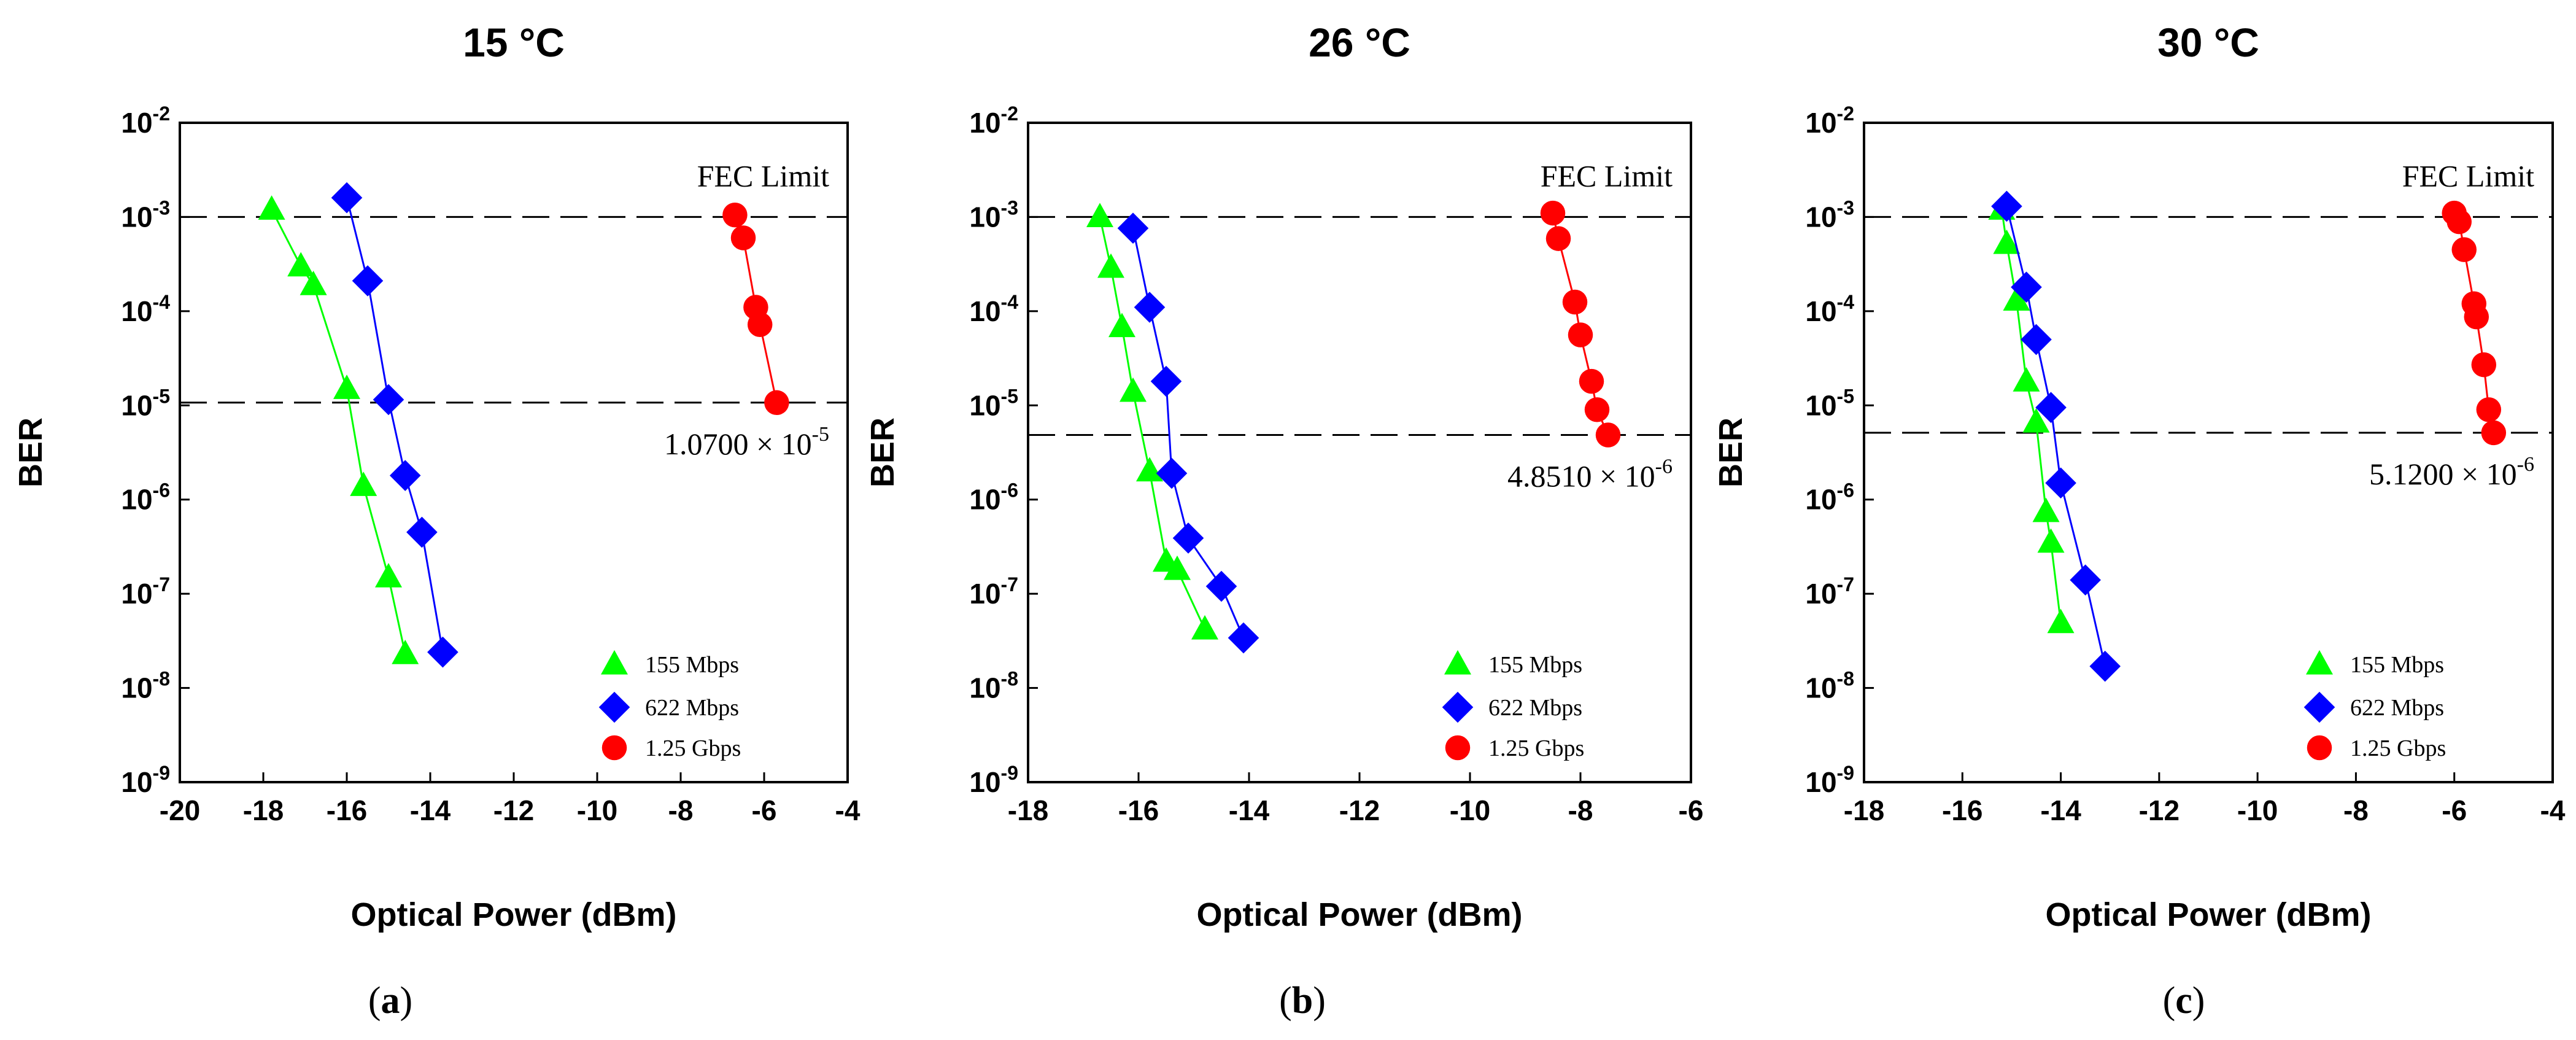  What do you see at coordinates (2443, 474) in the screenshot?
I see `threshold-mantissa: 5.1200 × 10` at bounding box center [2443, 474].